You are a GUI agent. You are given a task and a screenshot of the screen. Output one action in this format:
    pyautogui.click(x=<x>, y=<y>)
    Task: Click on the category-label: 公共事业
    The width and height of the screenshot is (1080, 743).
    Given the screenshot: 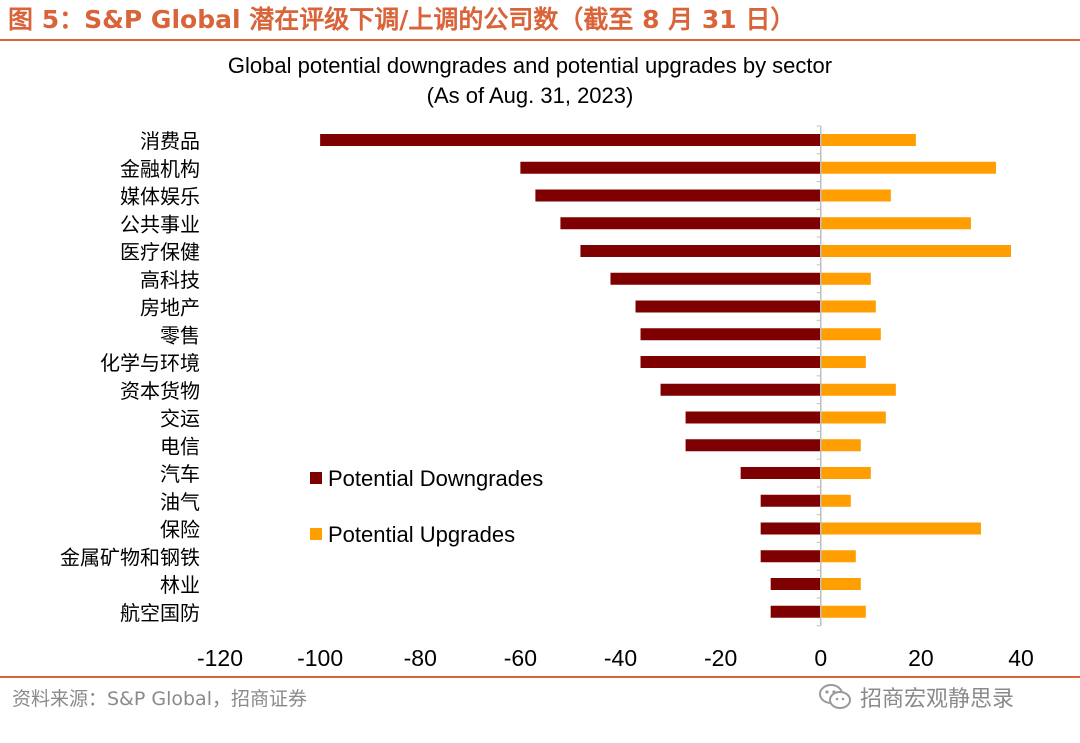 What is the action you would take?
    pyautogui.click(x=160, y=224)
    